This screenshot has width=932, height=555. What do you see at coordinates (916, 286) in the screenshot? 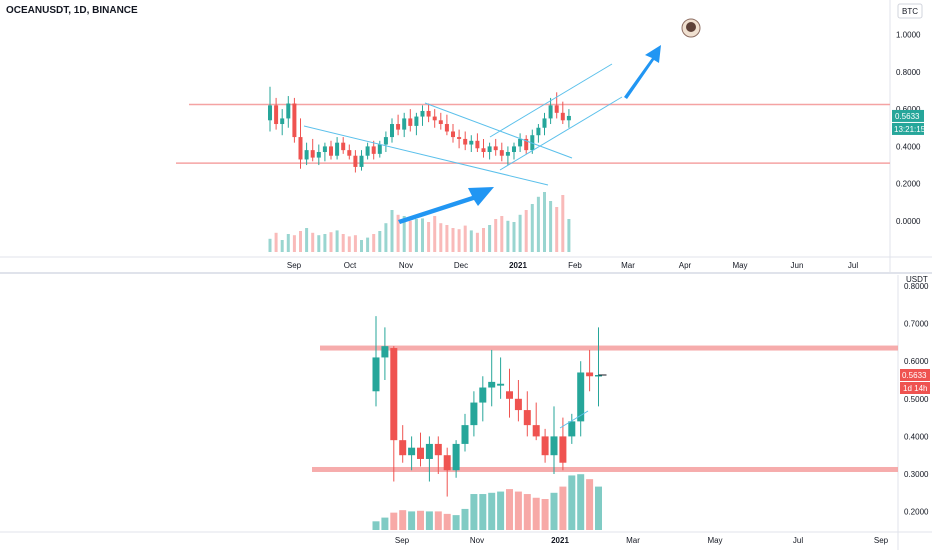
I see `y-tick-label: 0.8000` at bounding box center [916, 286].